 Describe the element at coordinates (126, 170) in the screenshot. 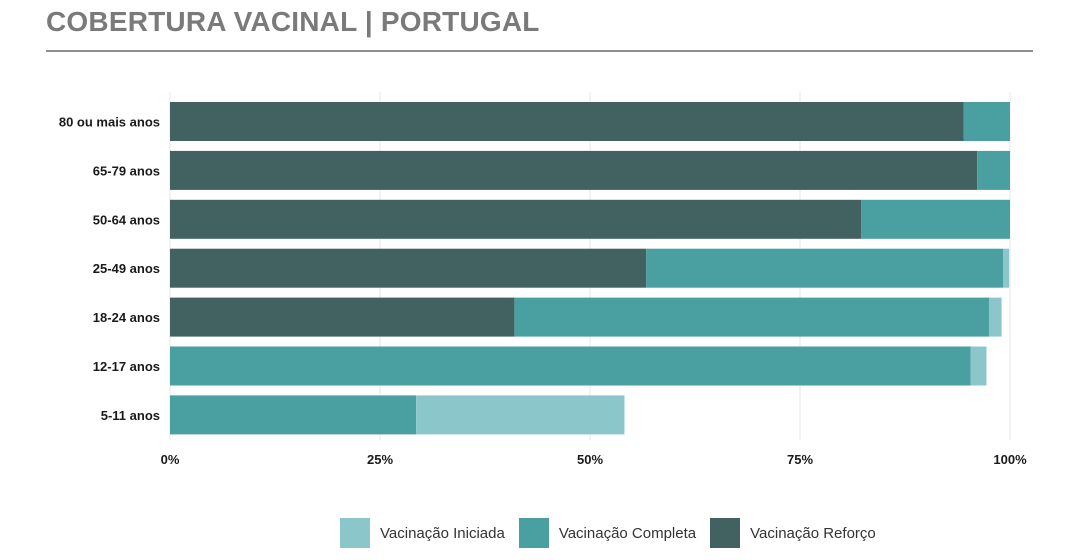

I see `category-label: 65-79 anos` at that location.